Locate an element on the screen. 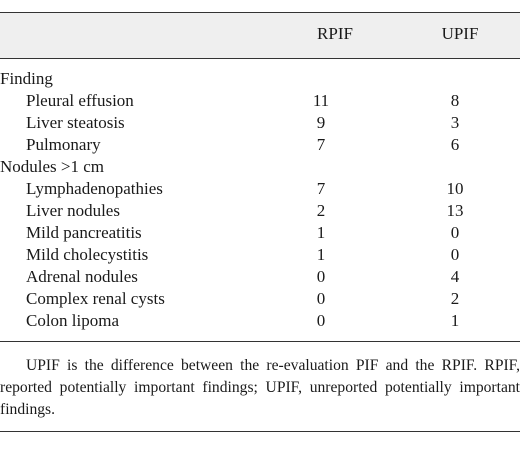 Image resolution: width=520 pixels, height=451 pixels. row-label: Liver steatosis is located at coordinates (75, 122).